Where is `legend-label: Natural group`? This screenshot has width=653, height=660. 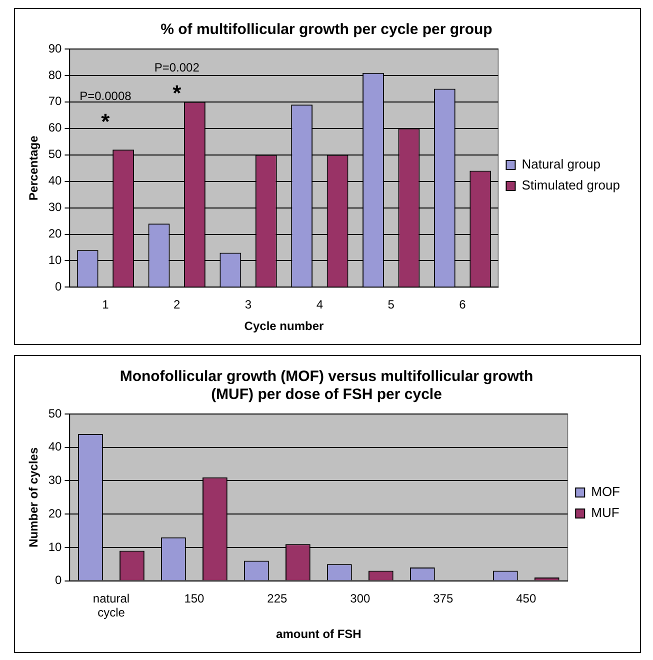
legend-label: Natural group is located at coordinates (561, 164).